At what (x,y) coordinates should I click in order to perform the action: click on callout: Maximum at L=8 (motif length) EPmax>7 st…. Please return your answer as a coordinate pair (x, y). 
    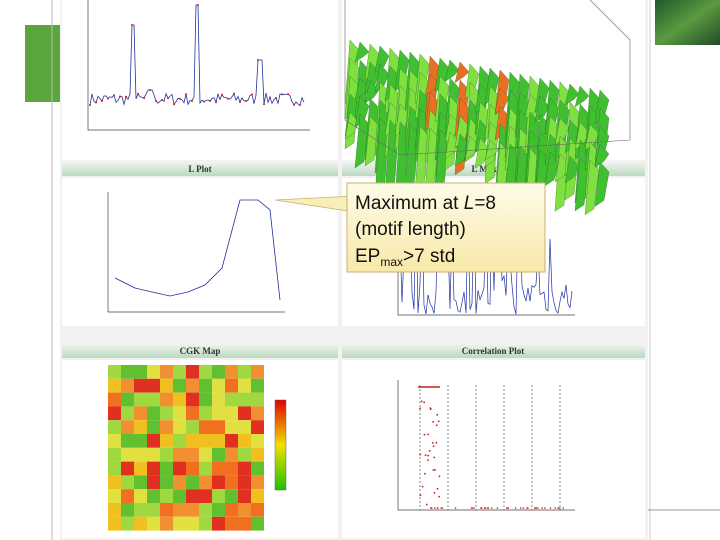
    Looking at the image, I should click on (410, 227).